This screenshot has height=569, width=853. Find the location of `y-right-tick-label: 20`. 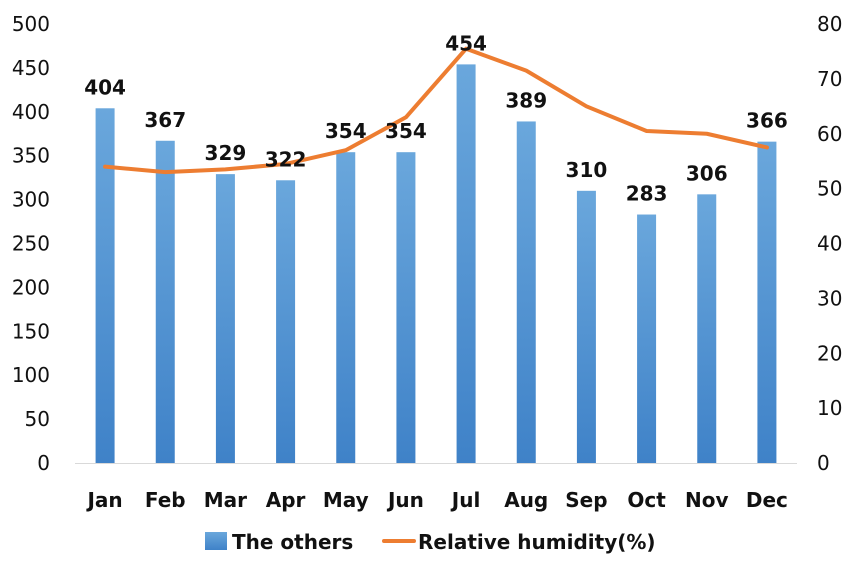

y-right-tick-label: 20 is located at coordinates (829, 353).